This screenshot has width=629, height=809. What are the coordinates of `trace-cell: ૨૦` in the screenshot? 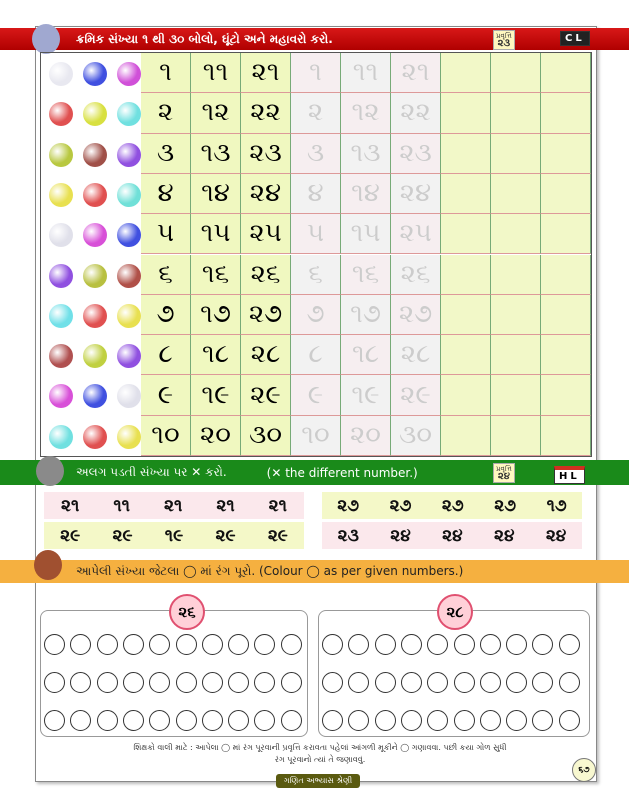 It's located at (366, 435).